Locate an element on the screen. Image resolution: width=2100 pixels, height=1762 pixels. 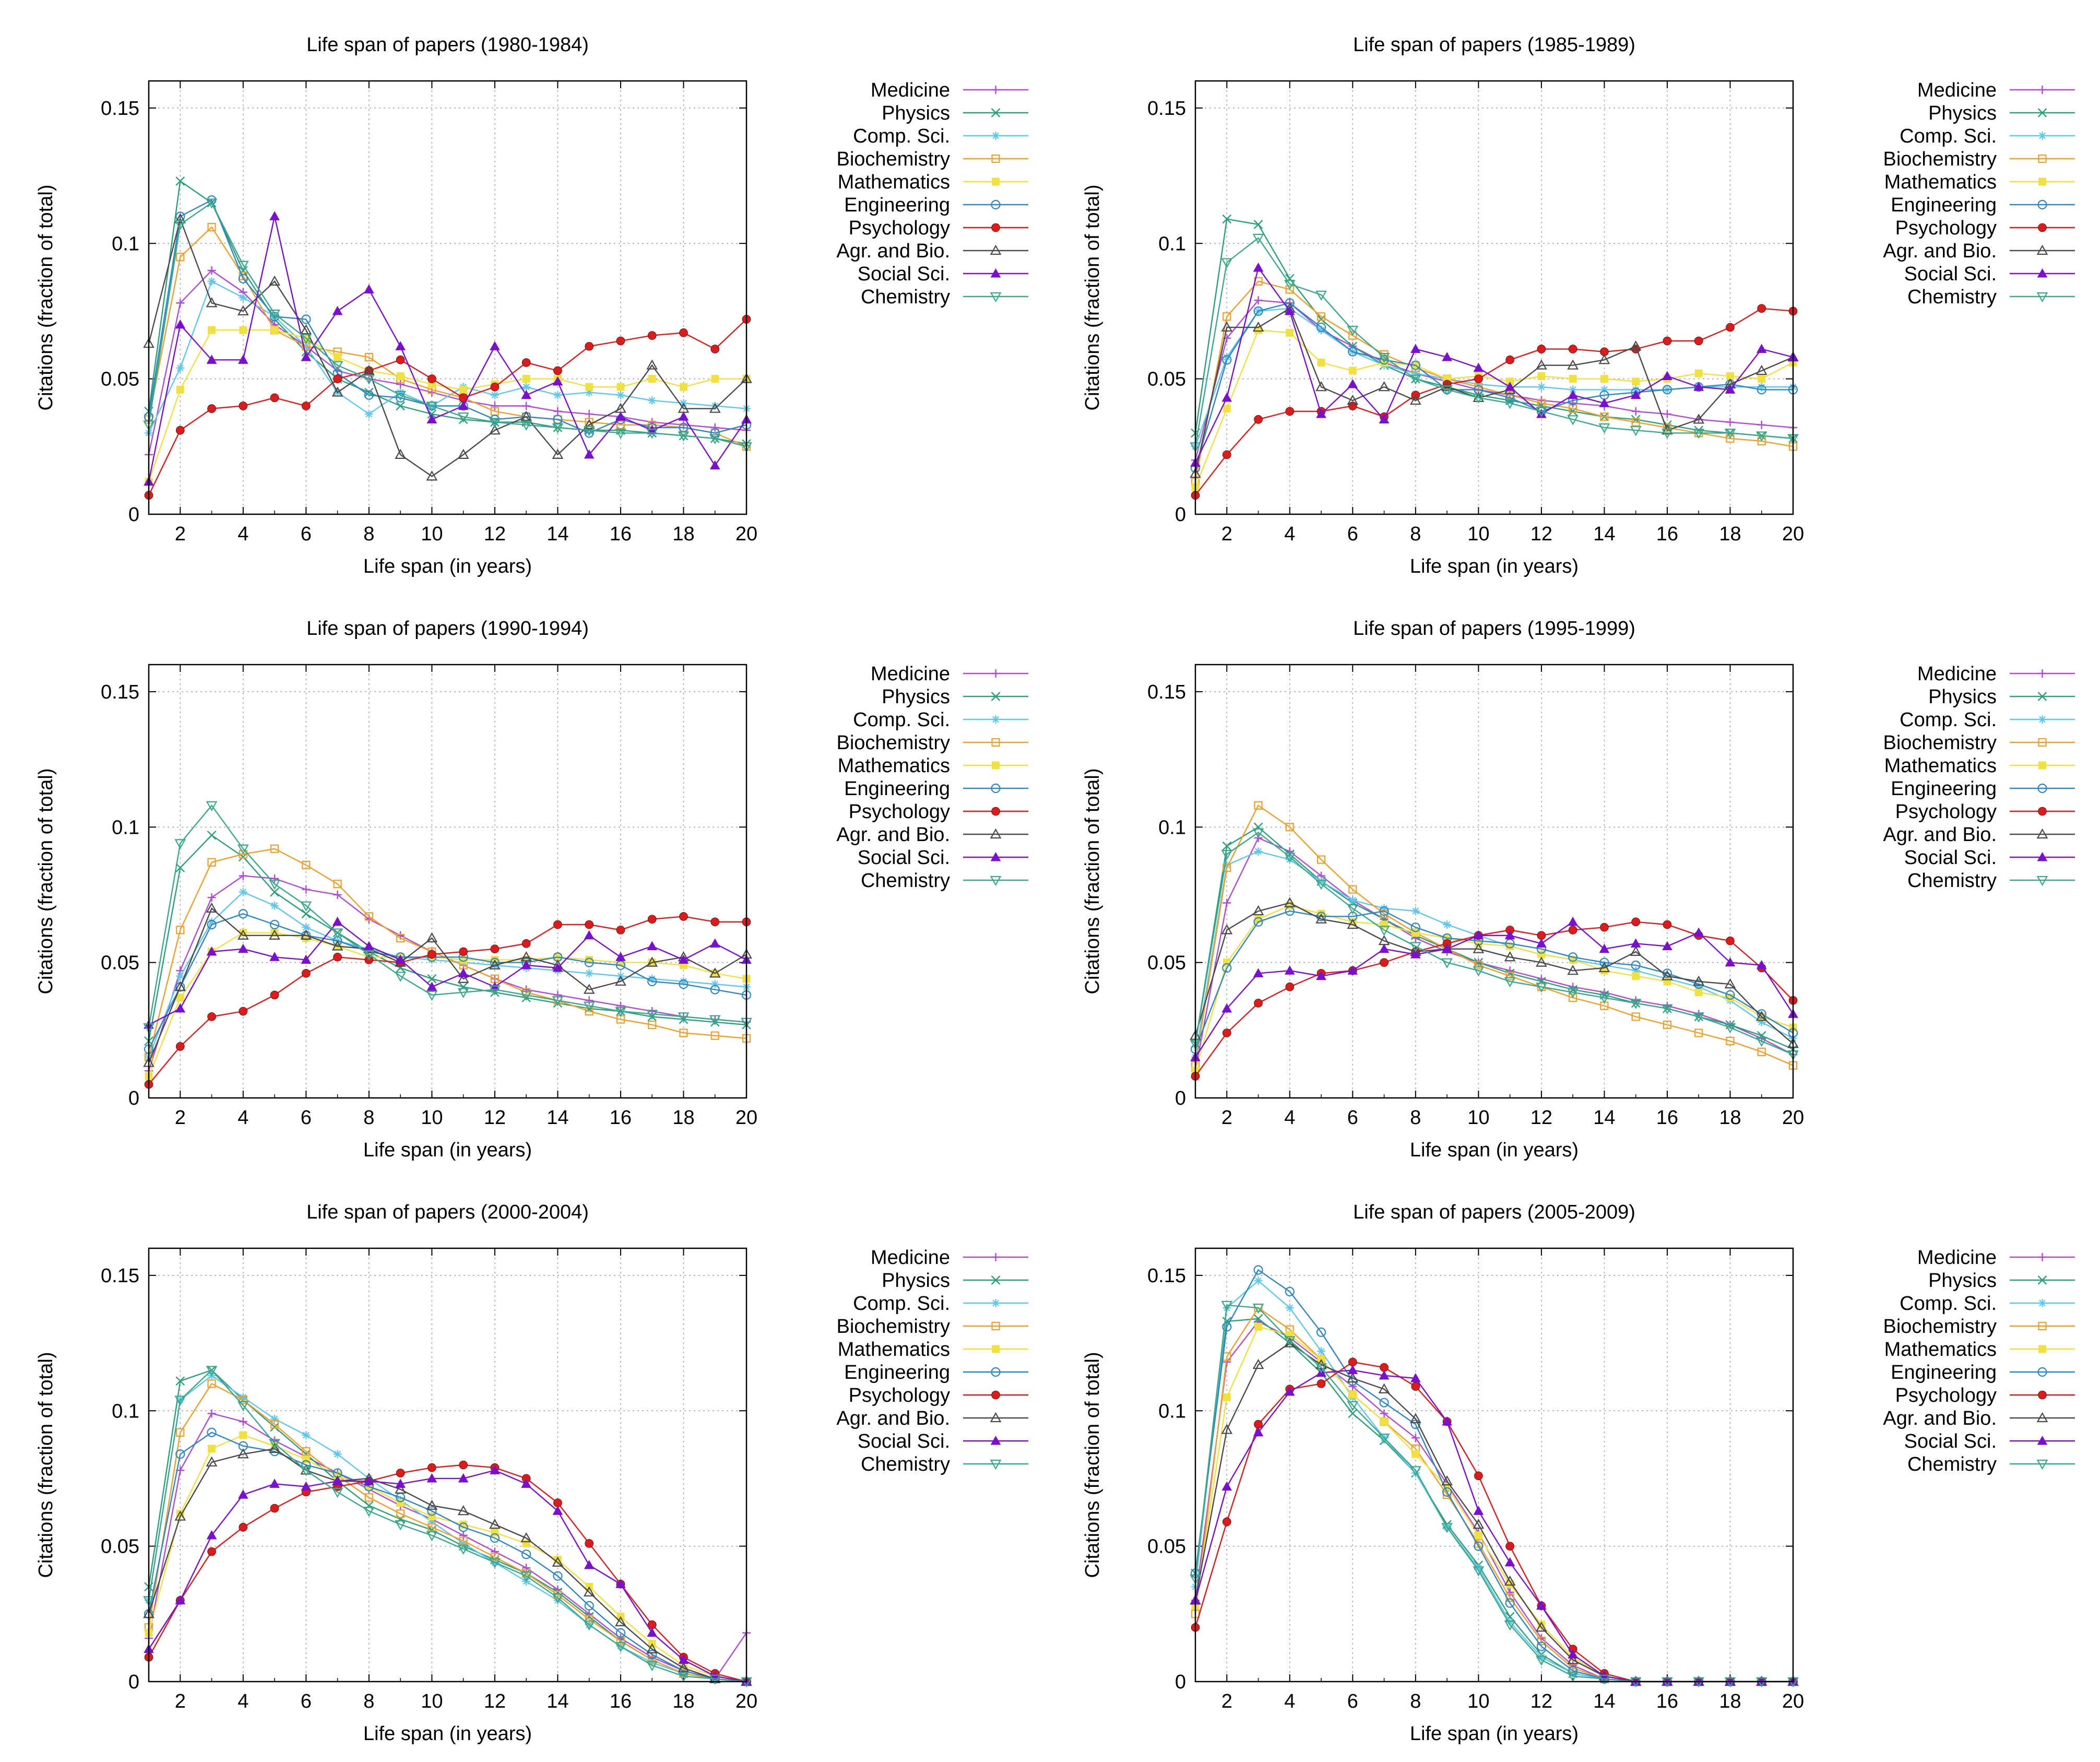
series-mathematics is located at coordinates (1494, 988).